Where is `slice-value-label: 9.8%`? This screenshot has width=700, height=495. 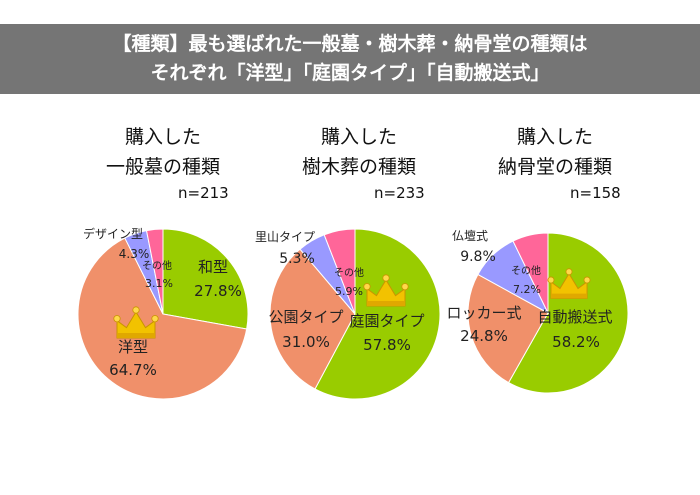
slice-value-label: 9.8% is located at coordinates (478, 257).